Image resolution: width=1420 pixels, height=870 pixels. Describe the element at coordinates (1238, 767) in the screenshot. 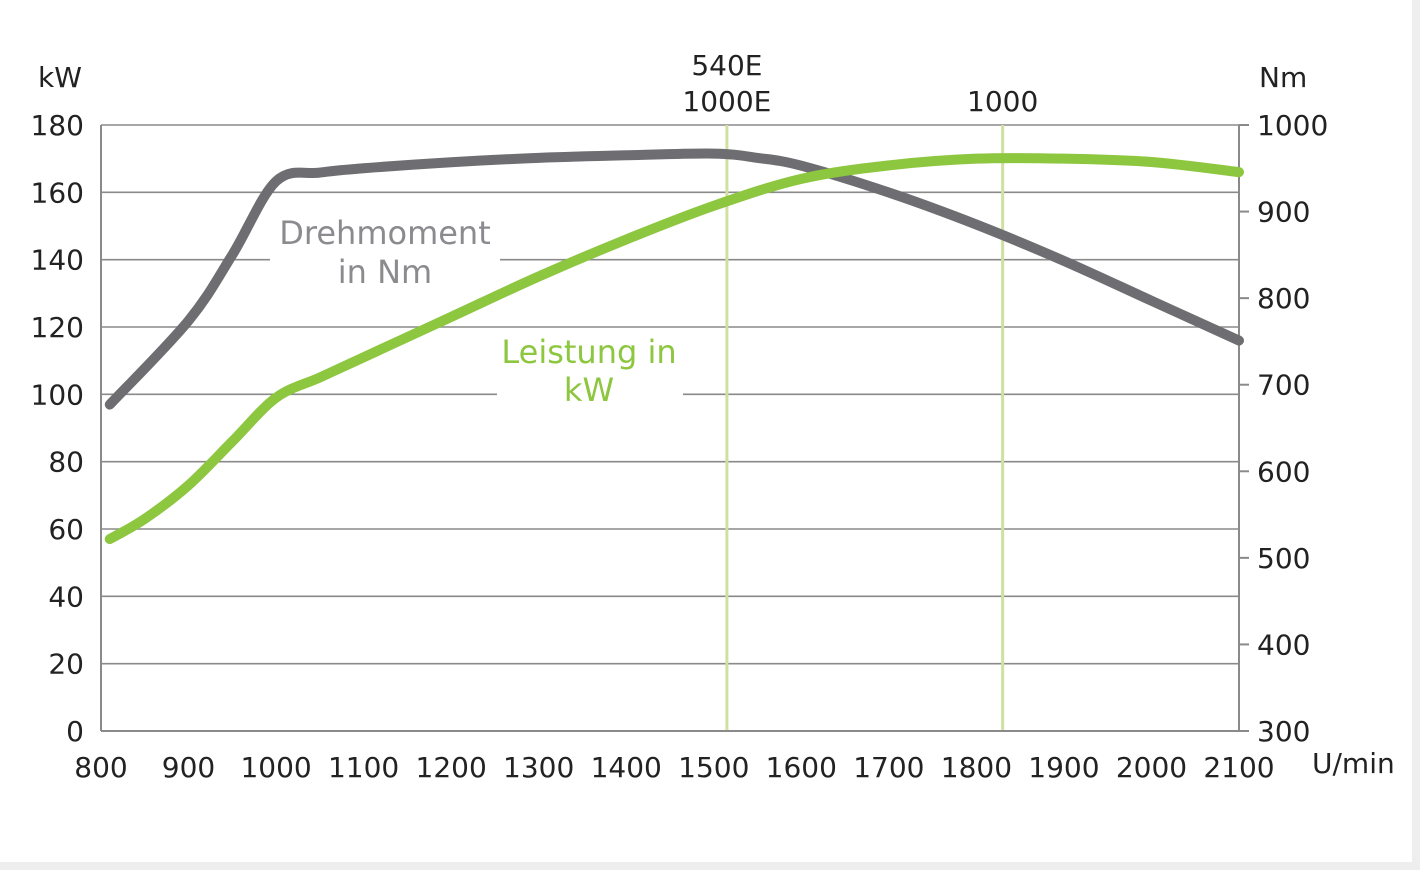

I see `x-tick-label-2100: 2100` at that location.